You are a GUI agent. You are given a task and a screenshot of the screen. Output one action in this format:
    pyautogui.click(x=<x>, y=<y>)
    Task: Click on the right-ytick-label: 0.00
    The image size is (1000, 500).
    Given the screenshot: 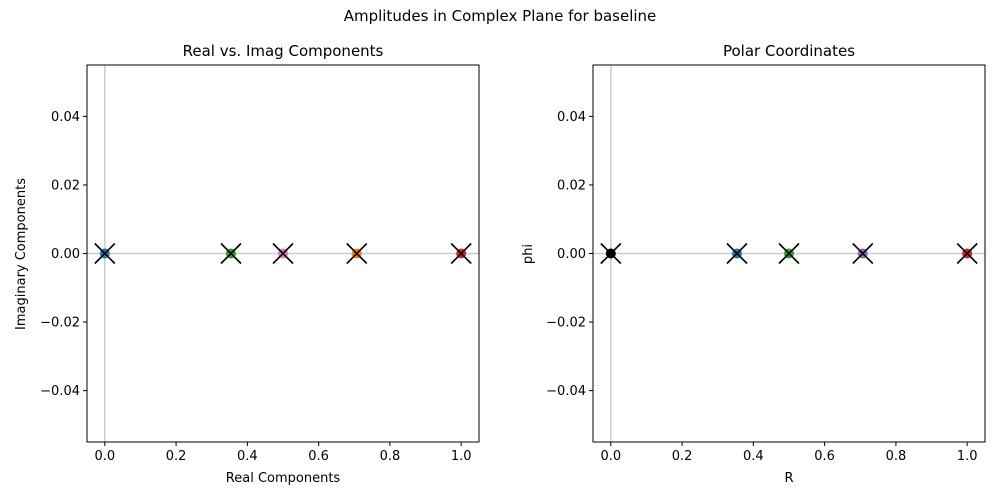 What is the action you would take?
    pyautogui.click(x=571, y=254)
    